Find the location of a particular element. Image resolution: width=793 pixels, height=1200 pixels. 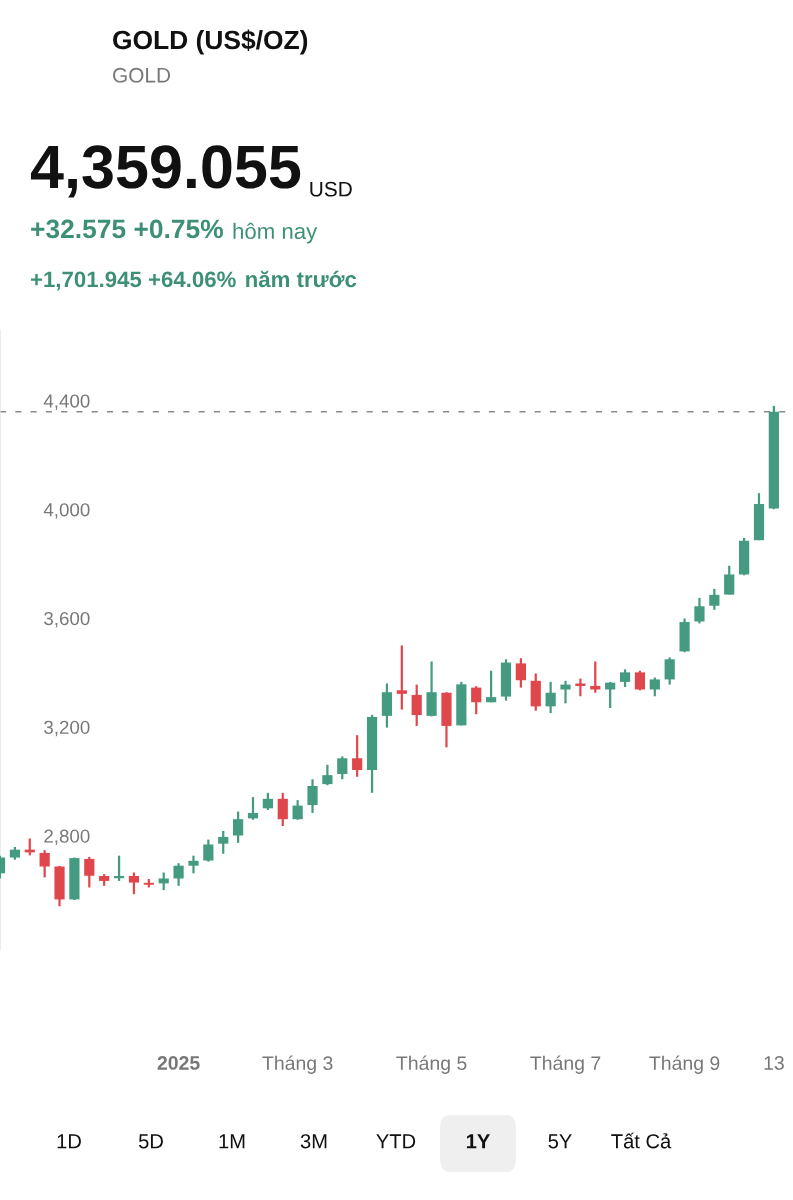

chart-subtitle: GOLD is located at coordinates (142, 75).